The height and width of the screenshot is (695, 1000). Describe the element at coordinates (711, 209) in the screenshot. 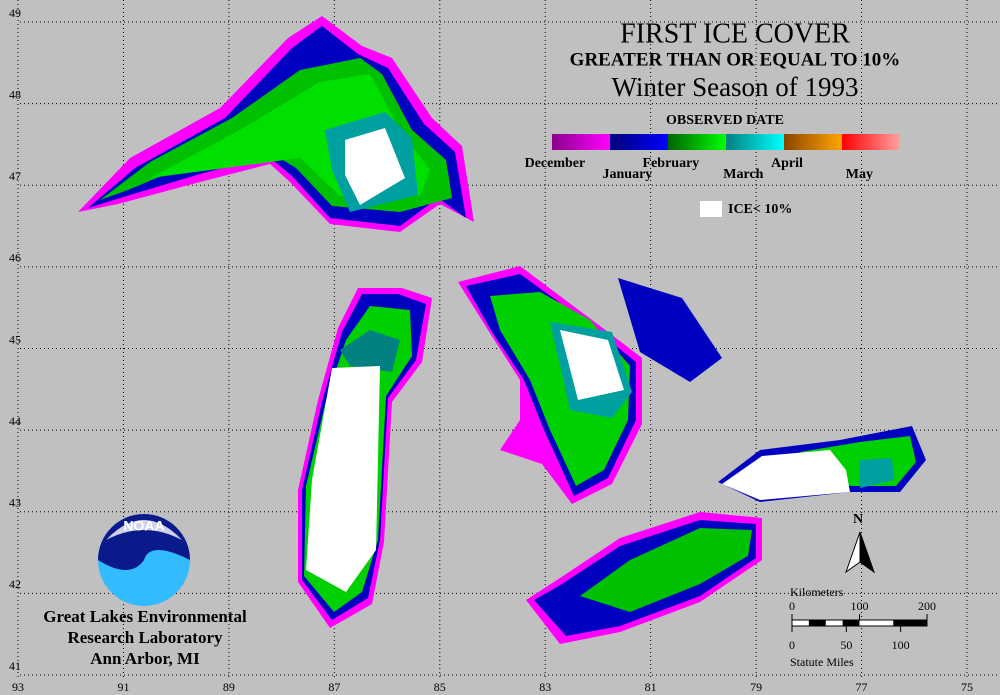

I see `ice-swatch` at that location.